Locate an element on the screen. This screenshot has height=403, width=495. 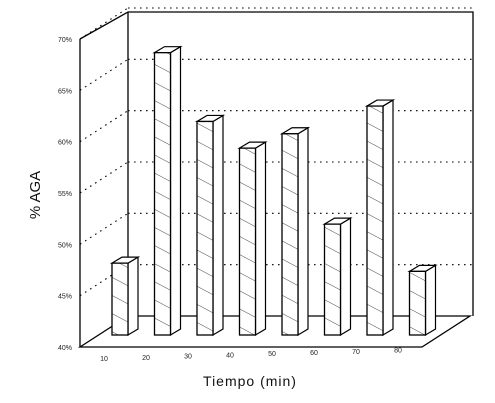
y-tick-label: 45% is located at coordinates (65, 297).